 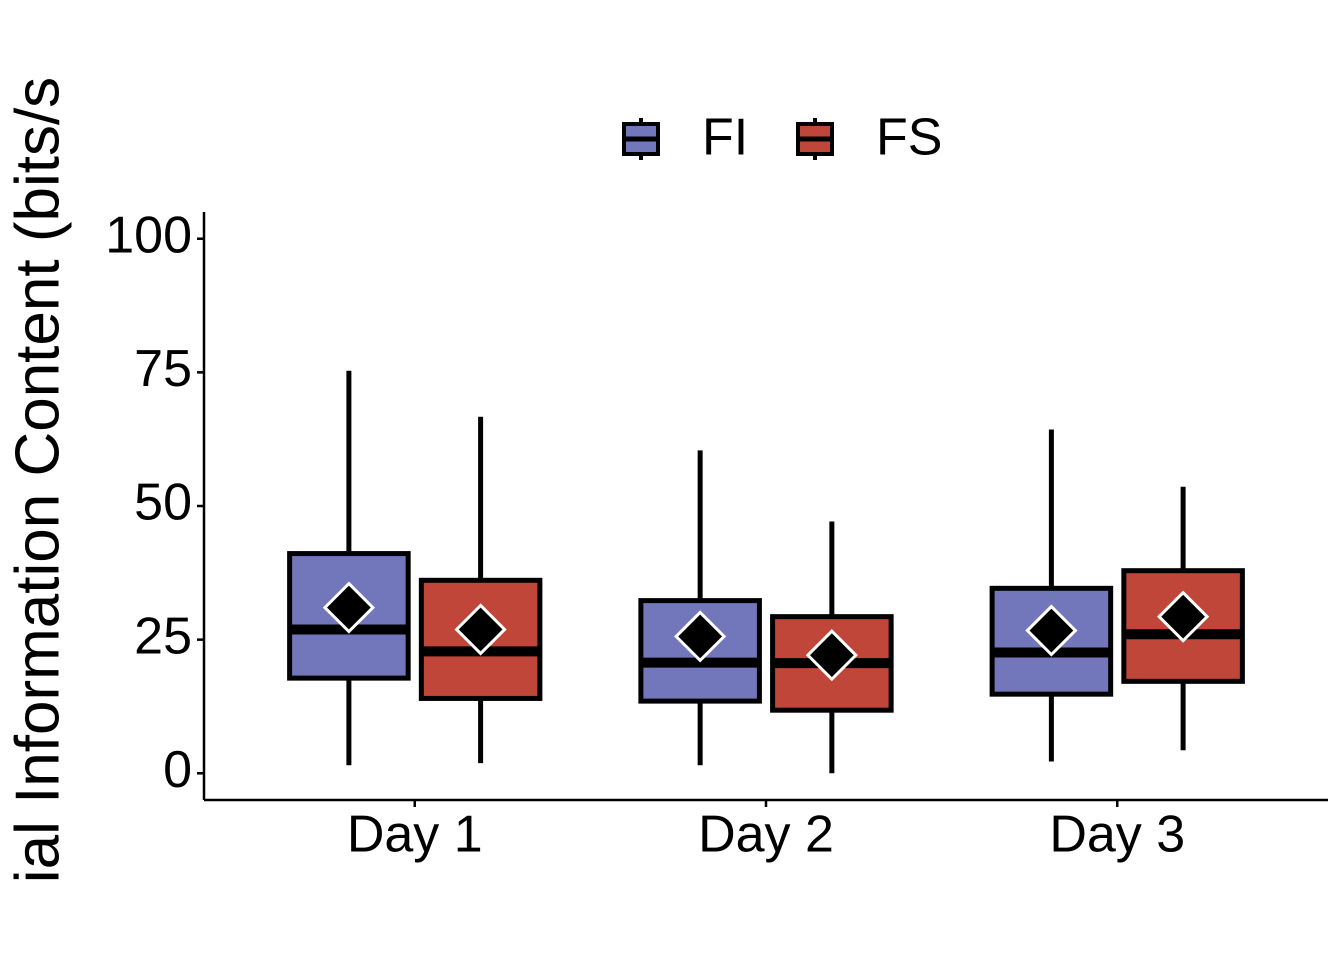 What do you see at coordinates (163, 369) in the screenshot?
I see `y-tick-label: 75` at bounding box center [163, 369].